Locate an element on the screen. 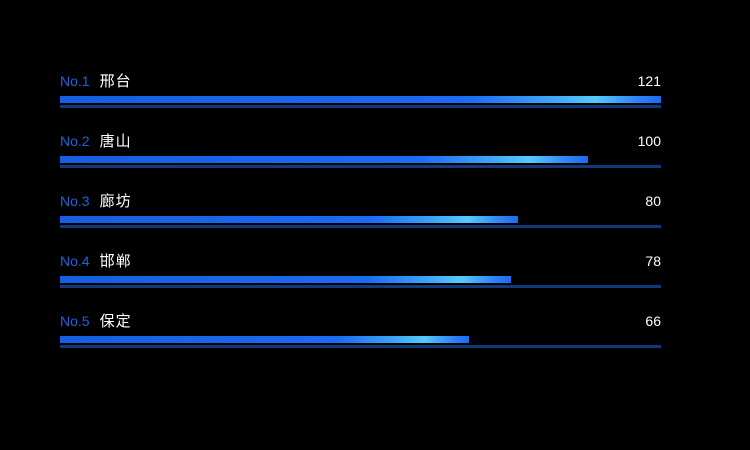 This screenshot has height=450, width=750. city-label: 廊坊 is located at coordinates (115, 201).